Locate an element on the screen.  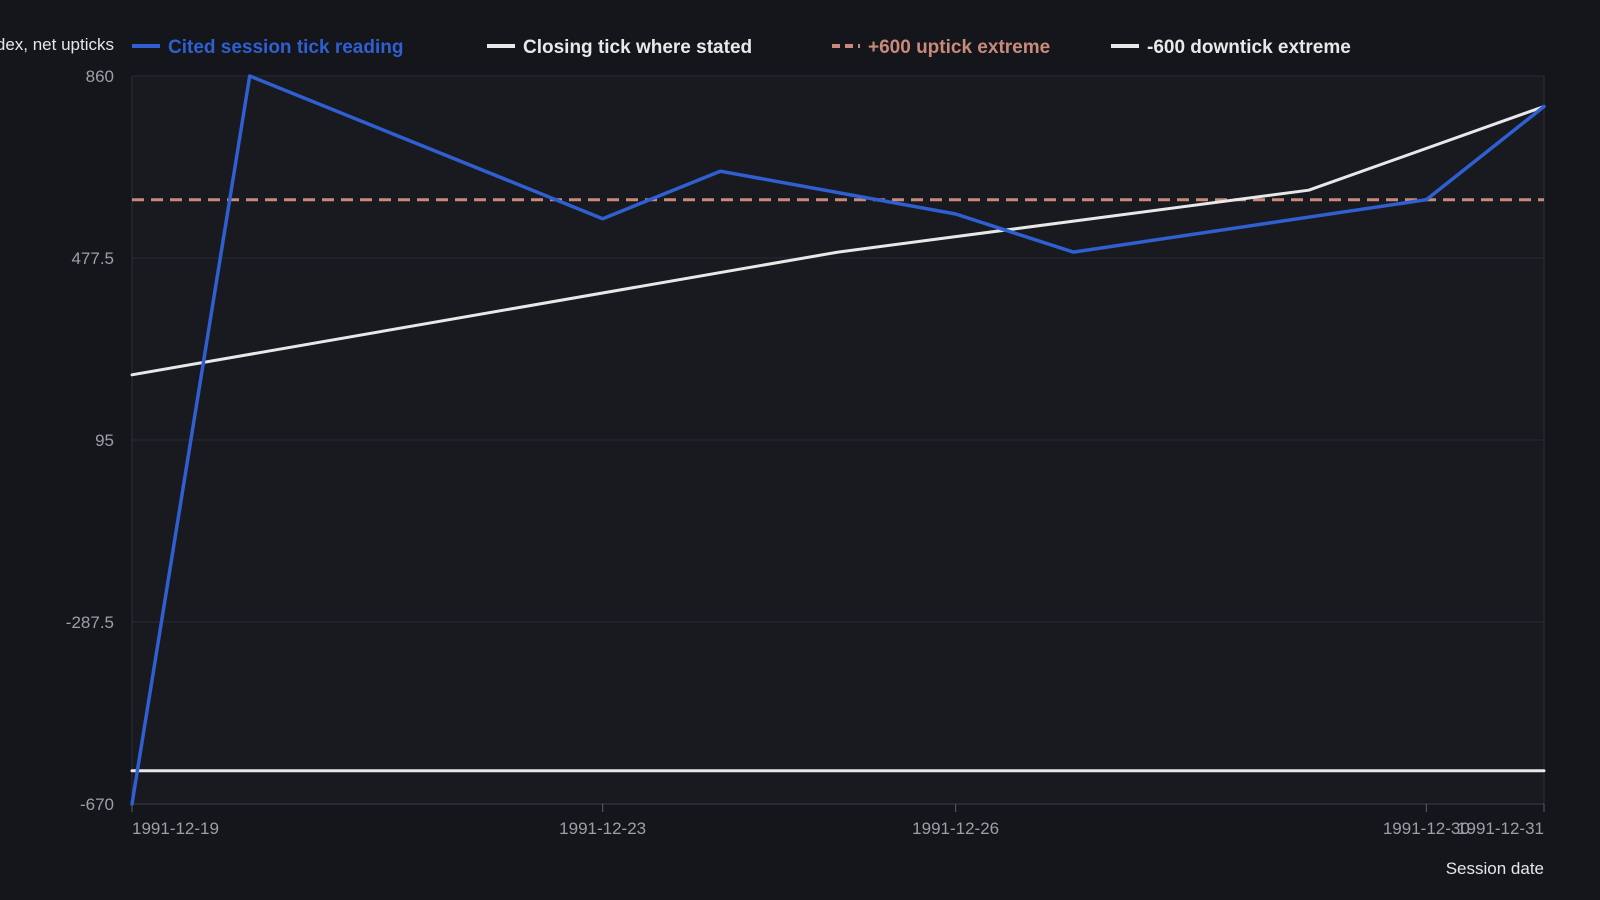
x-axis-title: Session date is located at coordinates (1495, 868).